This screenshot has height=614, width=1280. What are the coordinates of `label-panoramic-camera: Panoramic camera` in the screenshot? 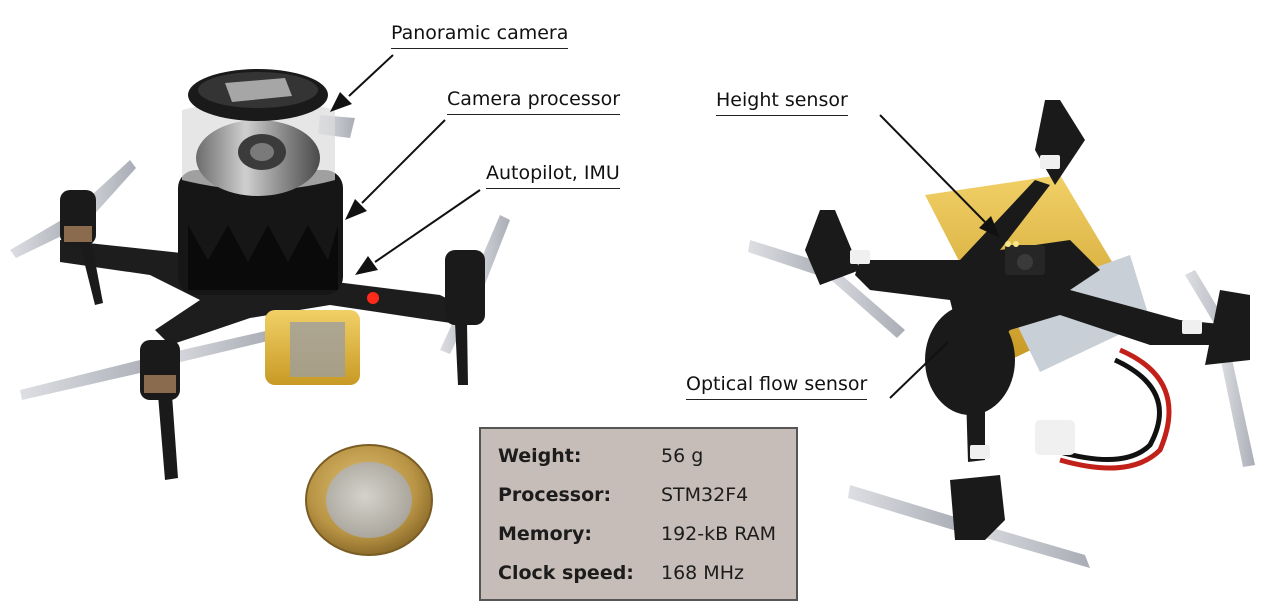 It's located at (480, 35).